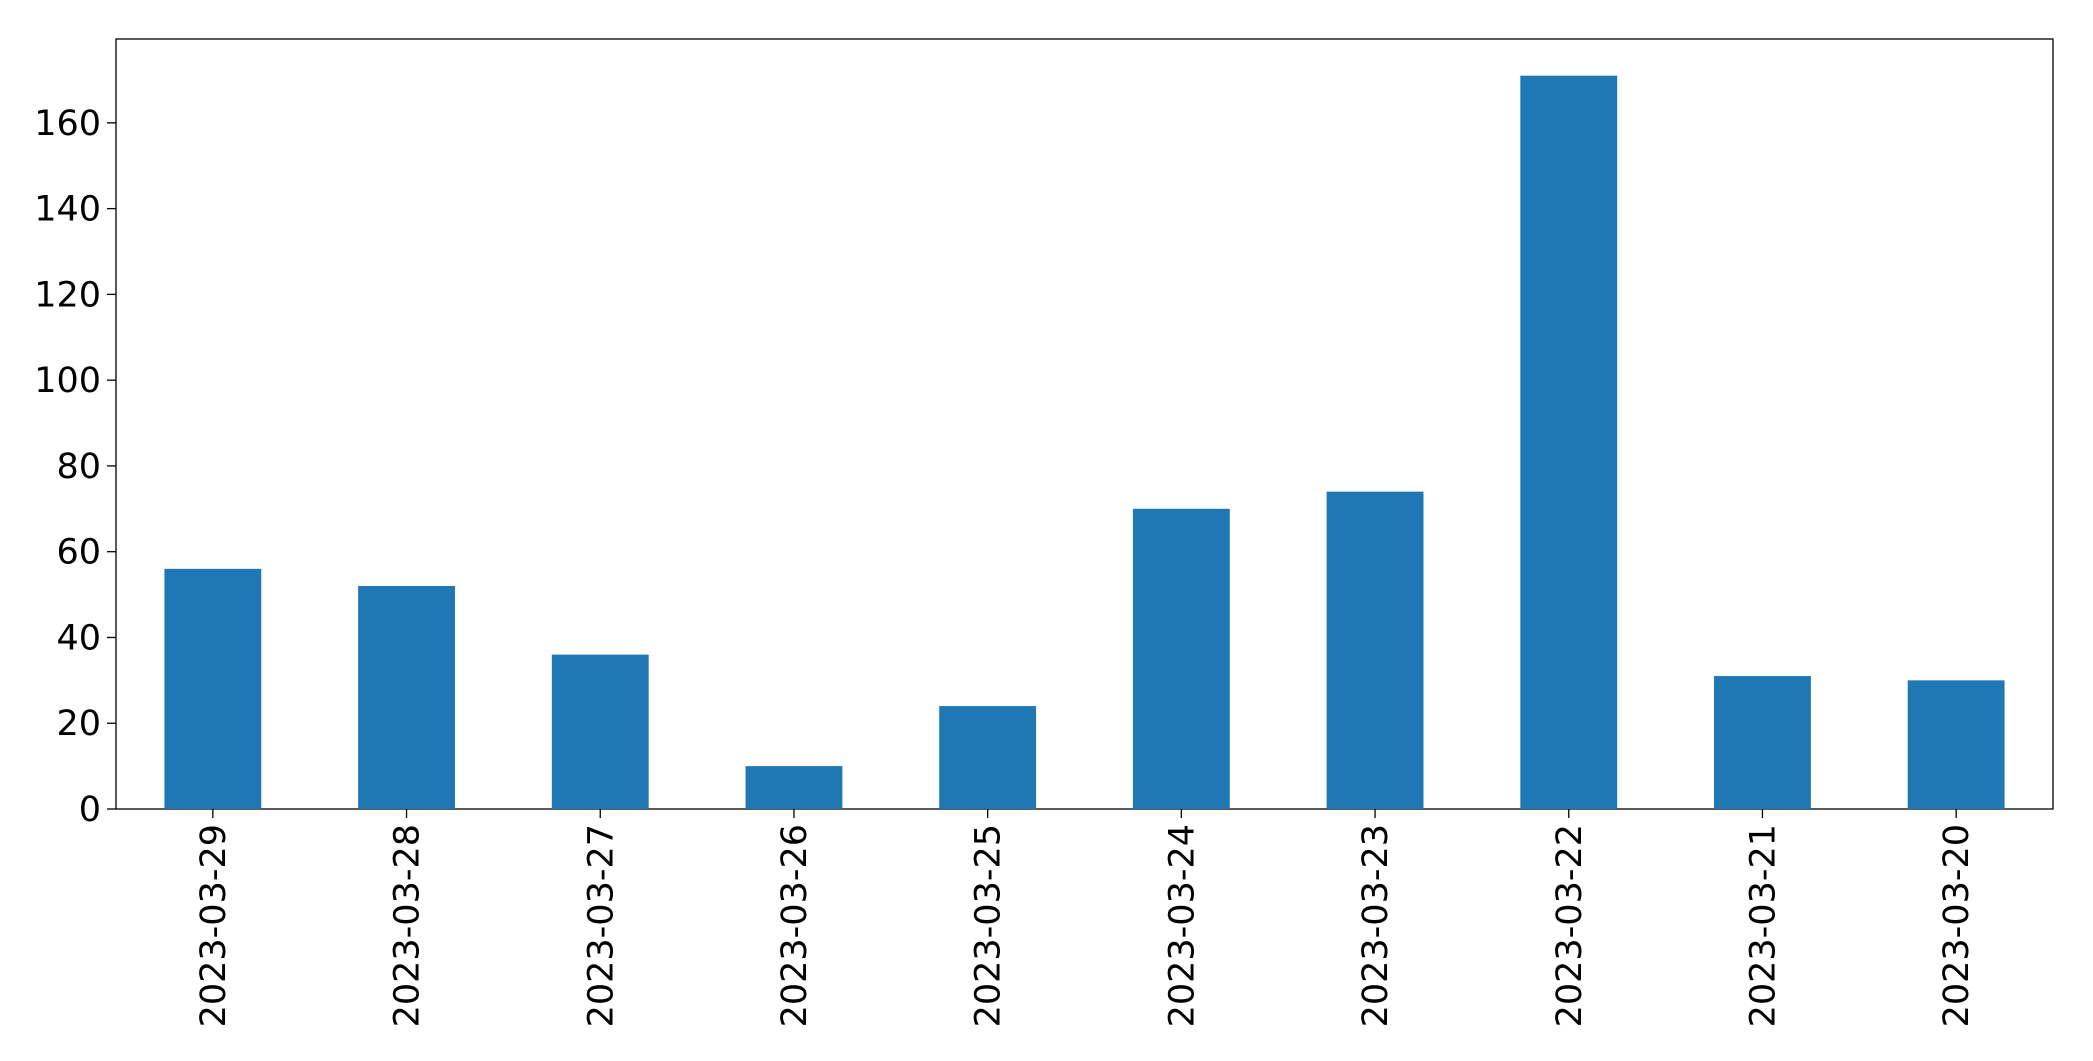 This screenshot has height=1061, width=2093. Describe the element at coordinates (1376, 925) in the screenshot. I see `x-tick-label: 2023-03-23` at that location.